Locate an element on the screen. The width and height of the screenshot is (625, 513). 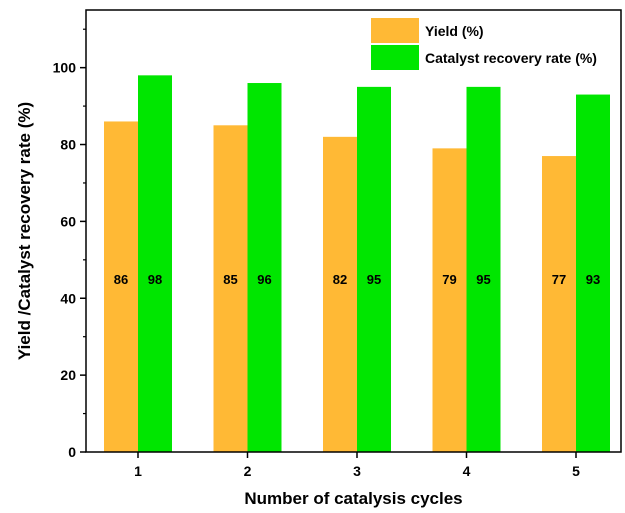
data-label-yield-cycle-1: 86 is located at coordinates (121, 279).